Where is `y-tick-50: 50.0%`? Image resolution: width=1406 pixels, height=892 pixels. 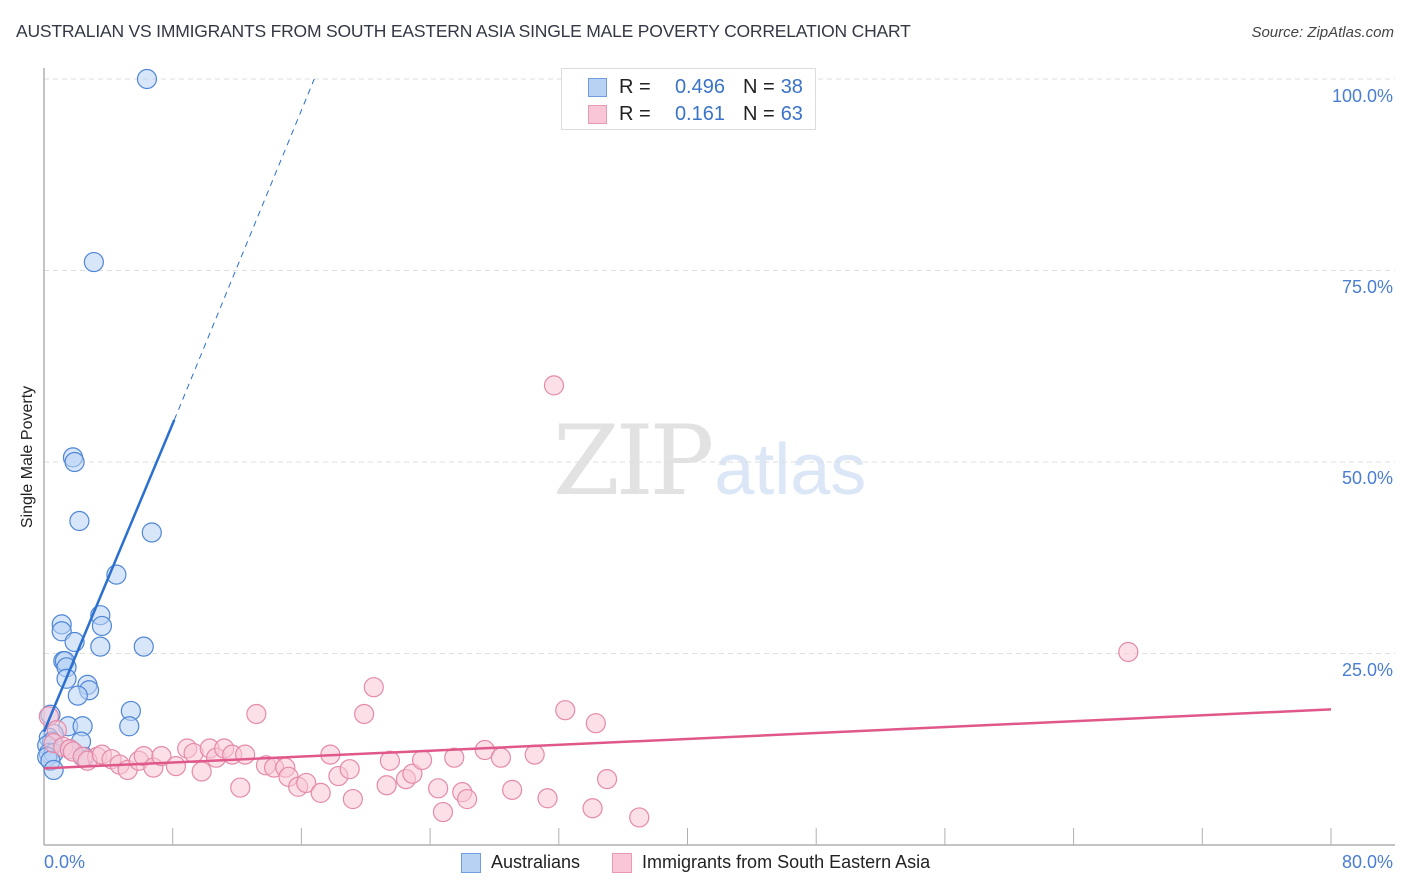
y-tick-50: 50.0% is located at coordinates (1367, 478).